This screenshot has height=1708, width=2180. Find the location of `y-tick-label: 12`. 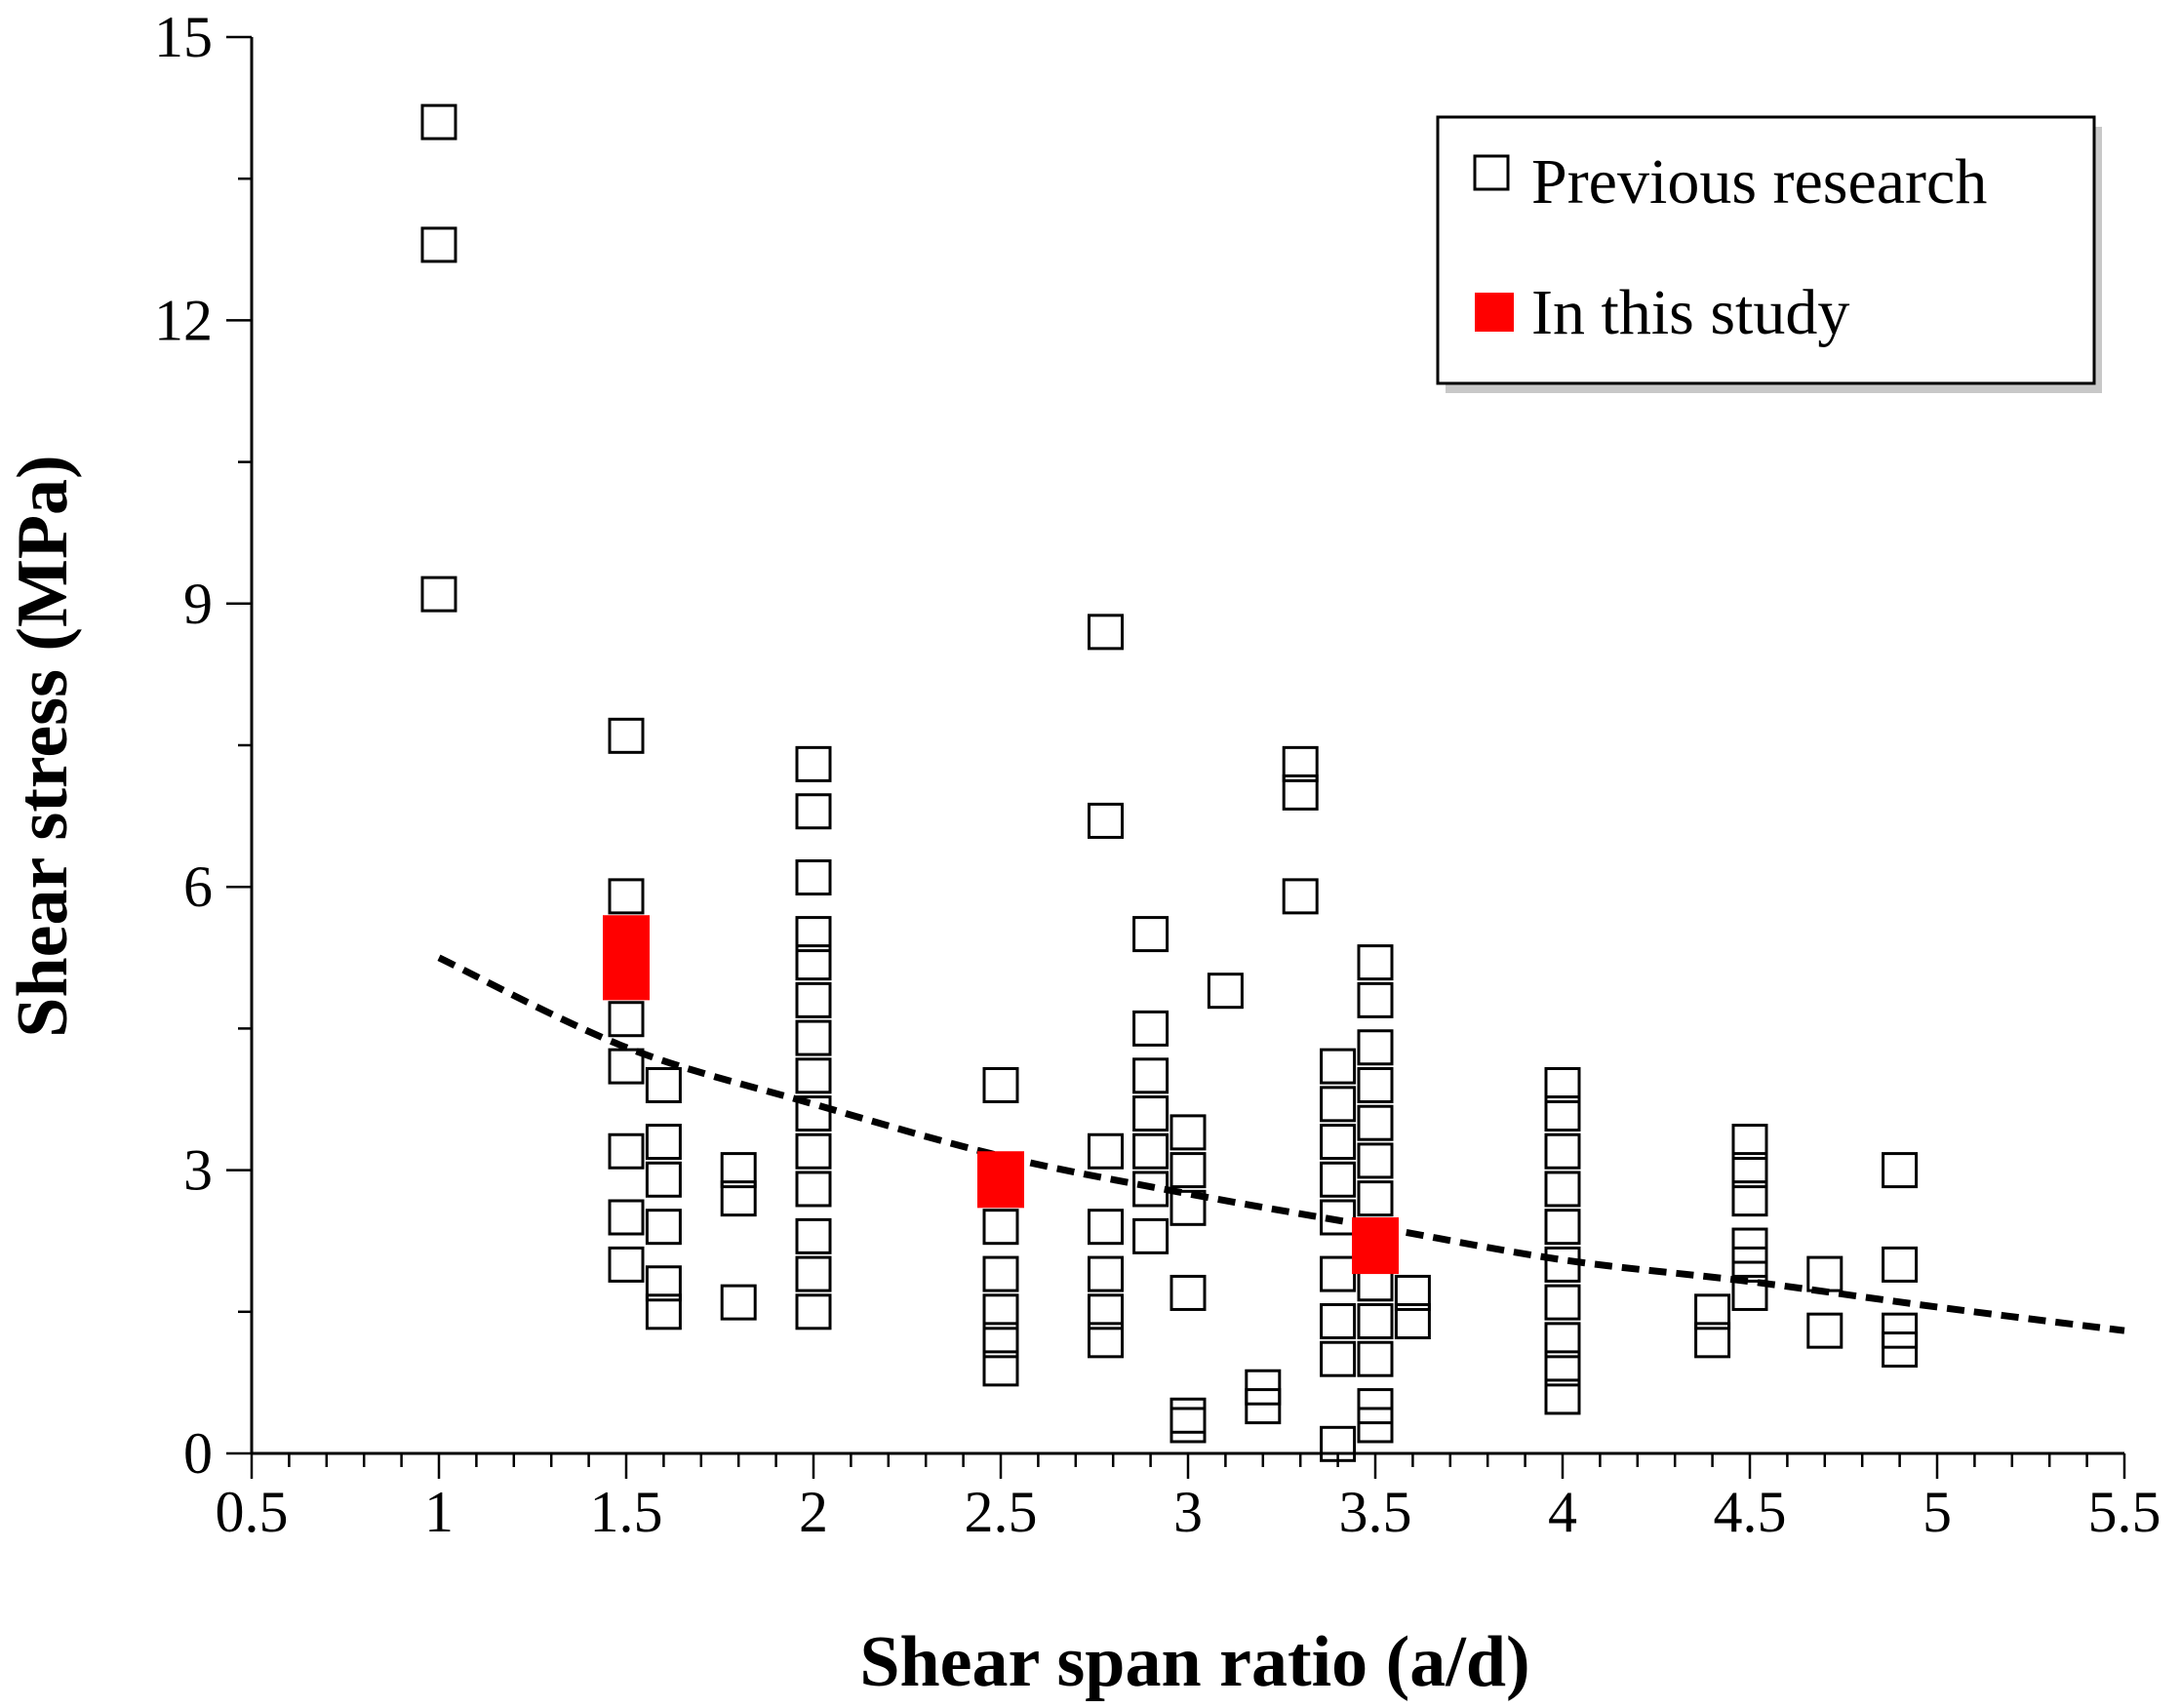

y-tick-label: 12 is located at coordinates (183, 320).